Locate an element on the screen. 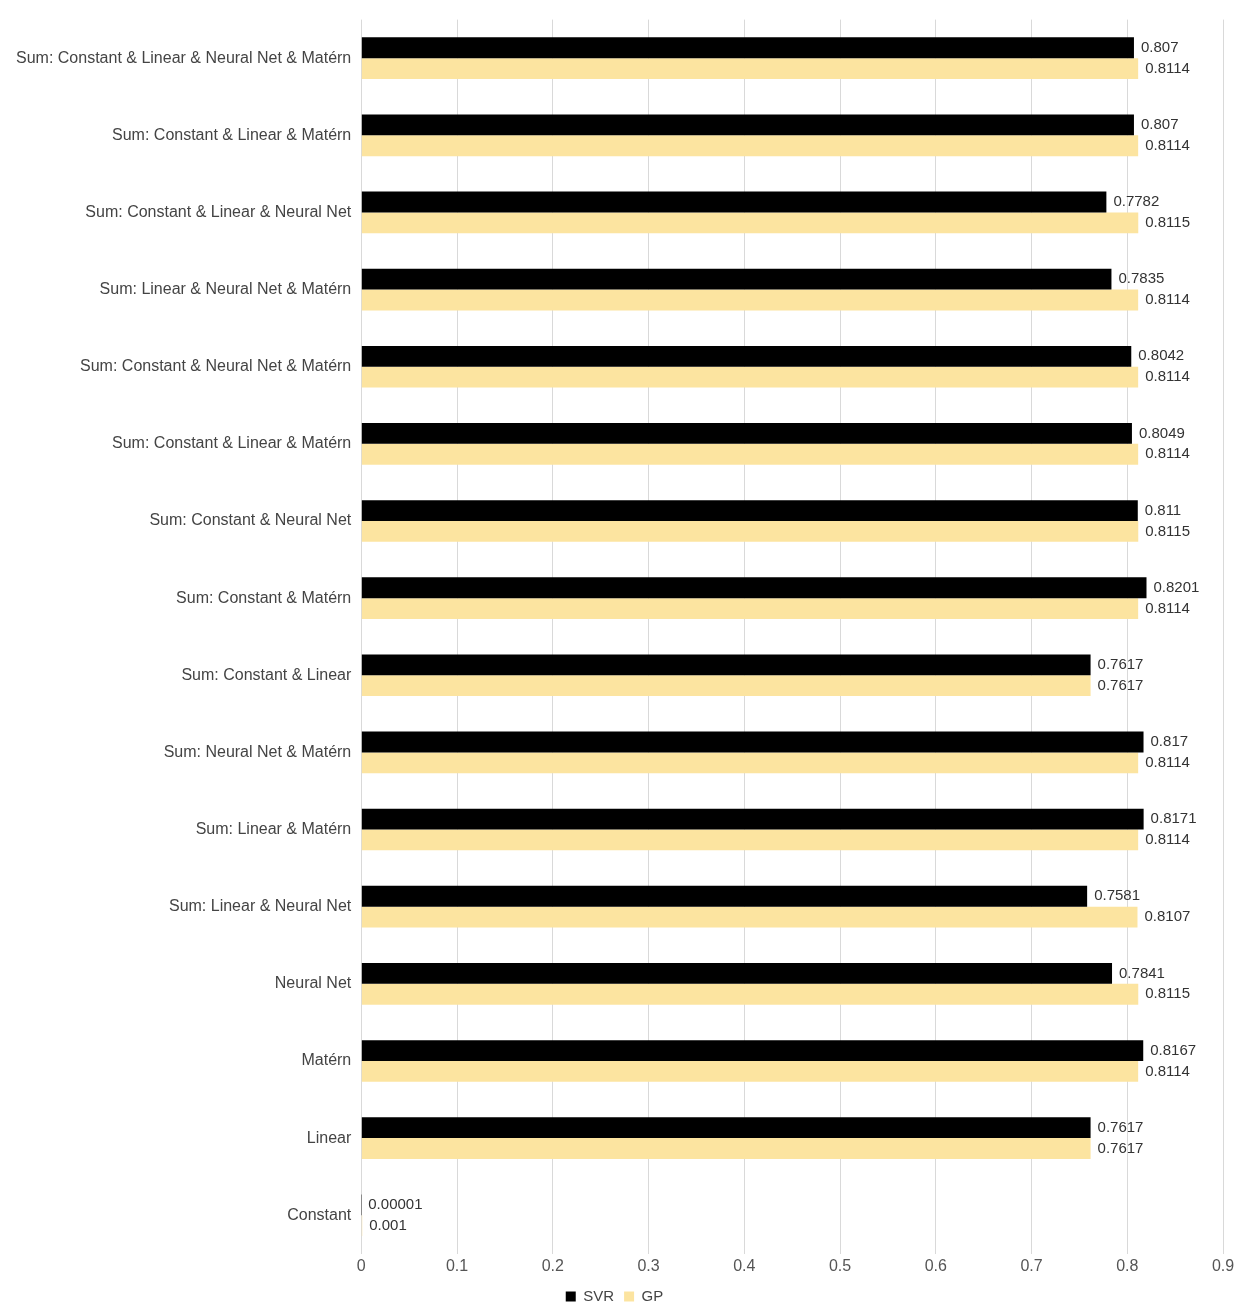  legend-label: GP is located at coordinates (652, 1295).